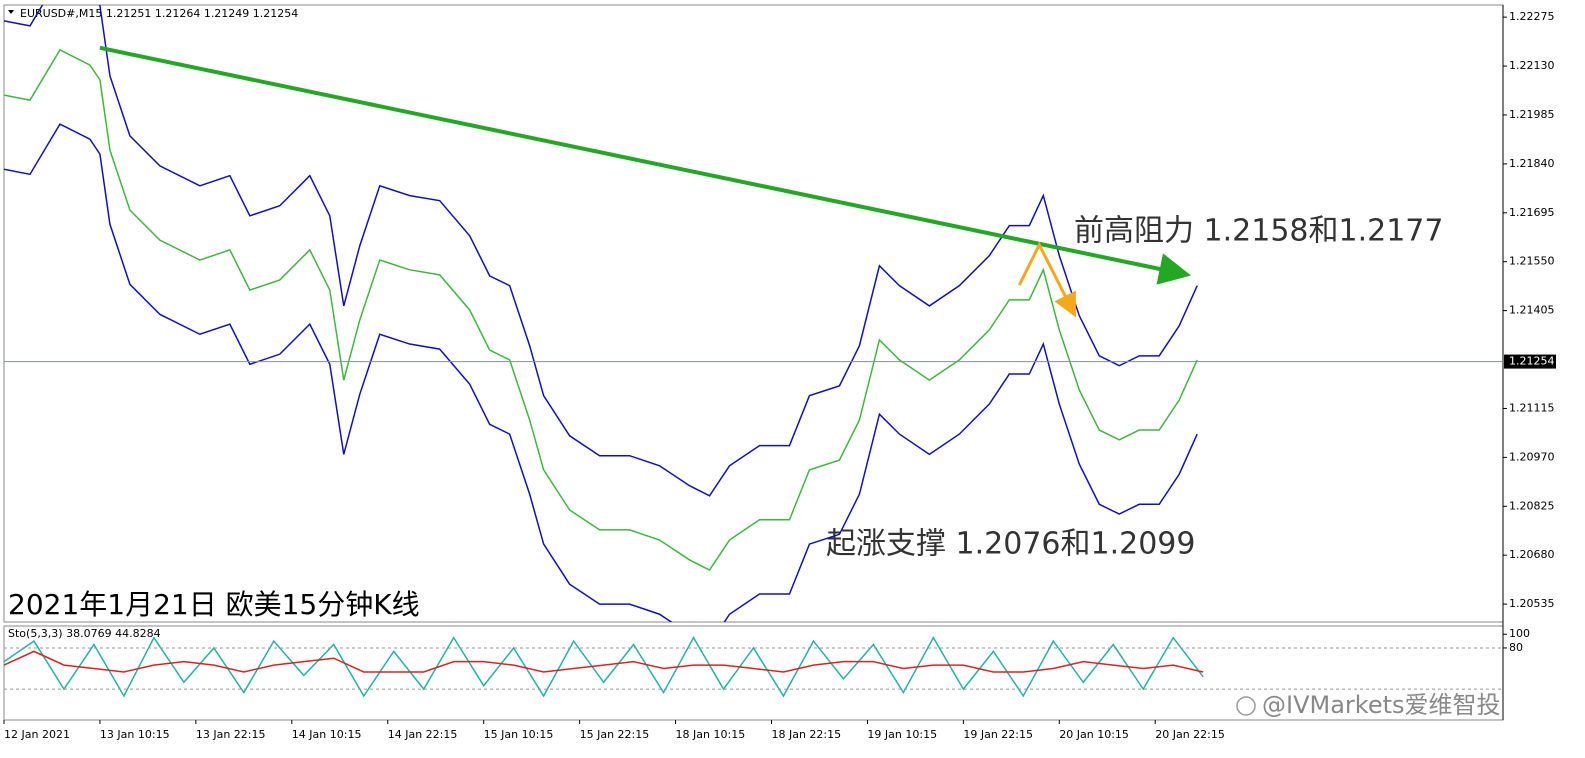  What do you see at coordinates (1190, 734) in the screenshot?
I see `x-tick-label: 20 Jan 22:15` at bounding box center [1190, 734].